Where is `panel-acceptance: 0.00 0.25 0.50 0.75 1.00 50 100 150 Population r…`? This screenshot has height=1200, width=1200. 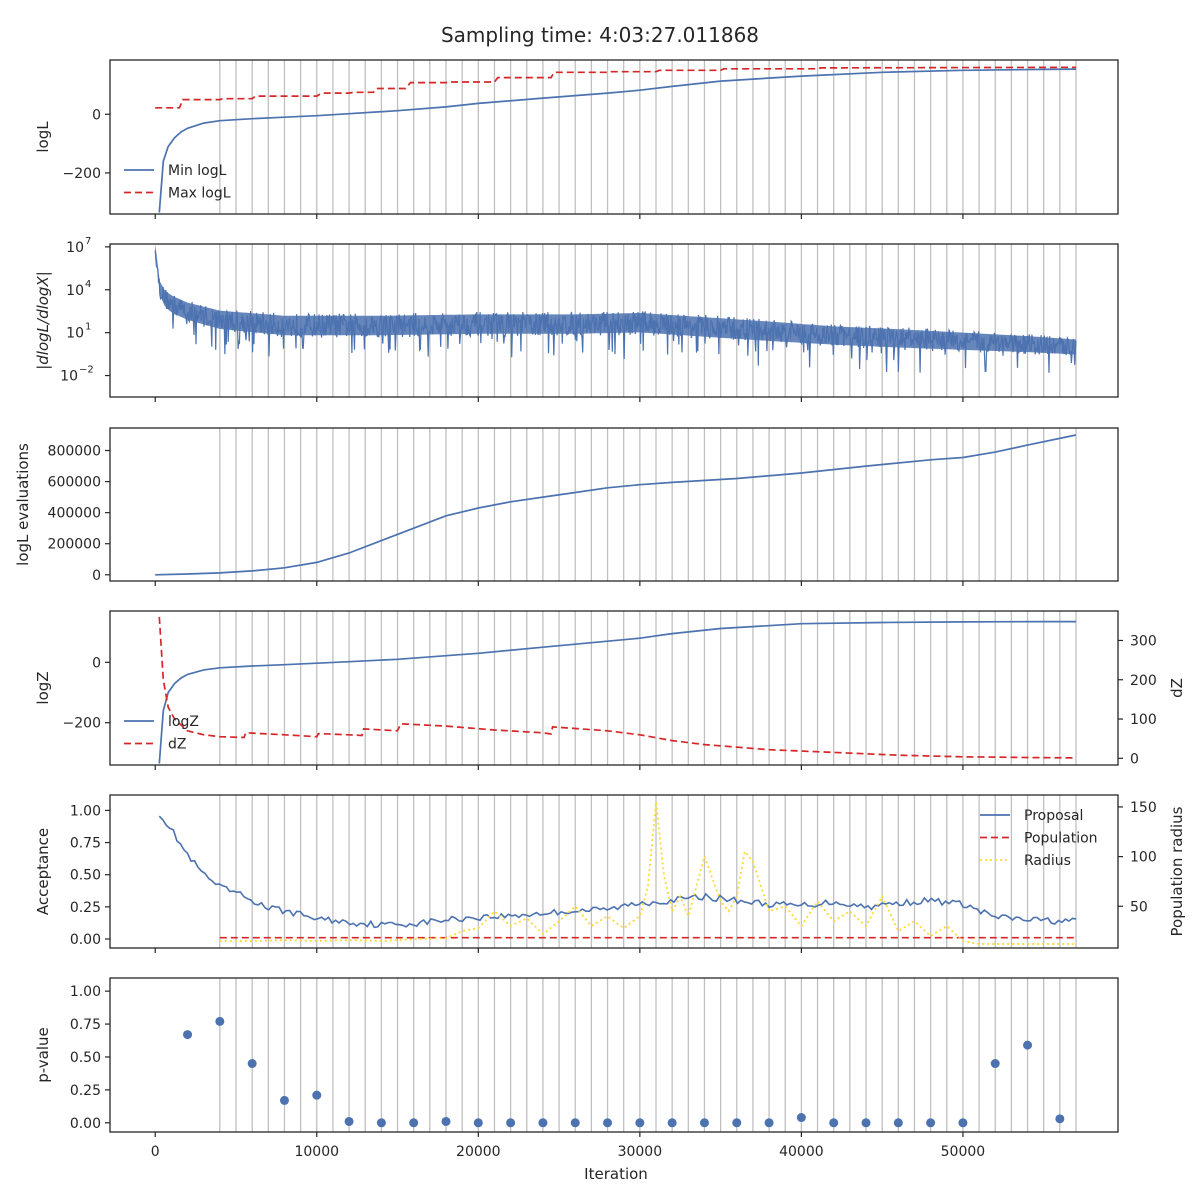
panel-acceptance: 0.00 0.25 0.50 0.75 1.00 50 100 150 Population r… is located at coordinates (610, 873).